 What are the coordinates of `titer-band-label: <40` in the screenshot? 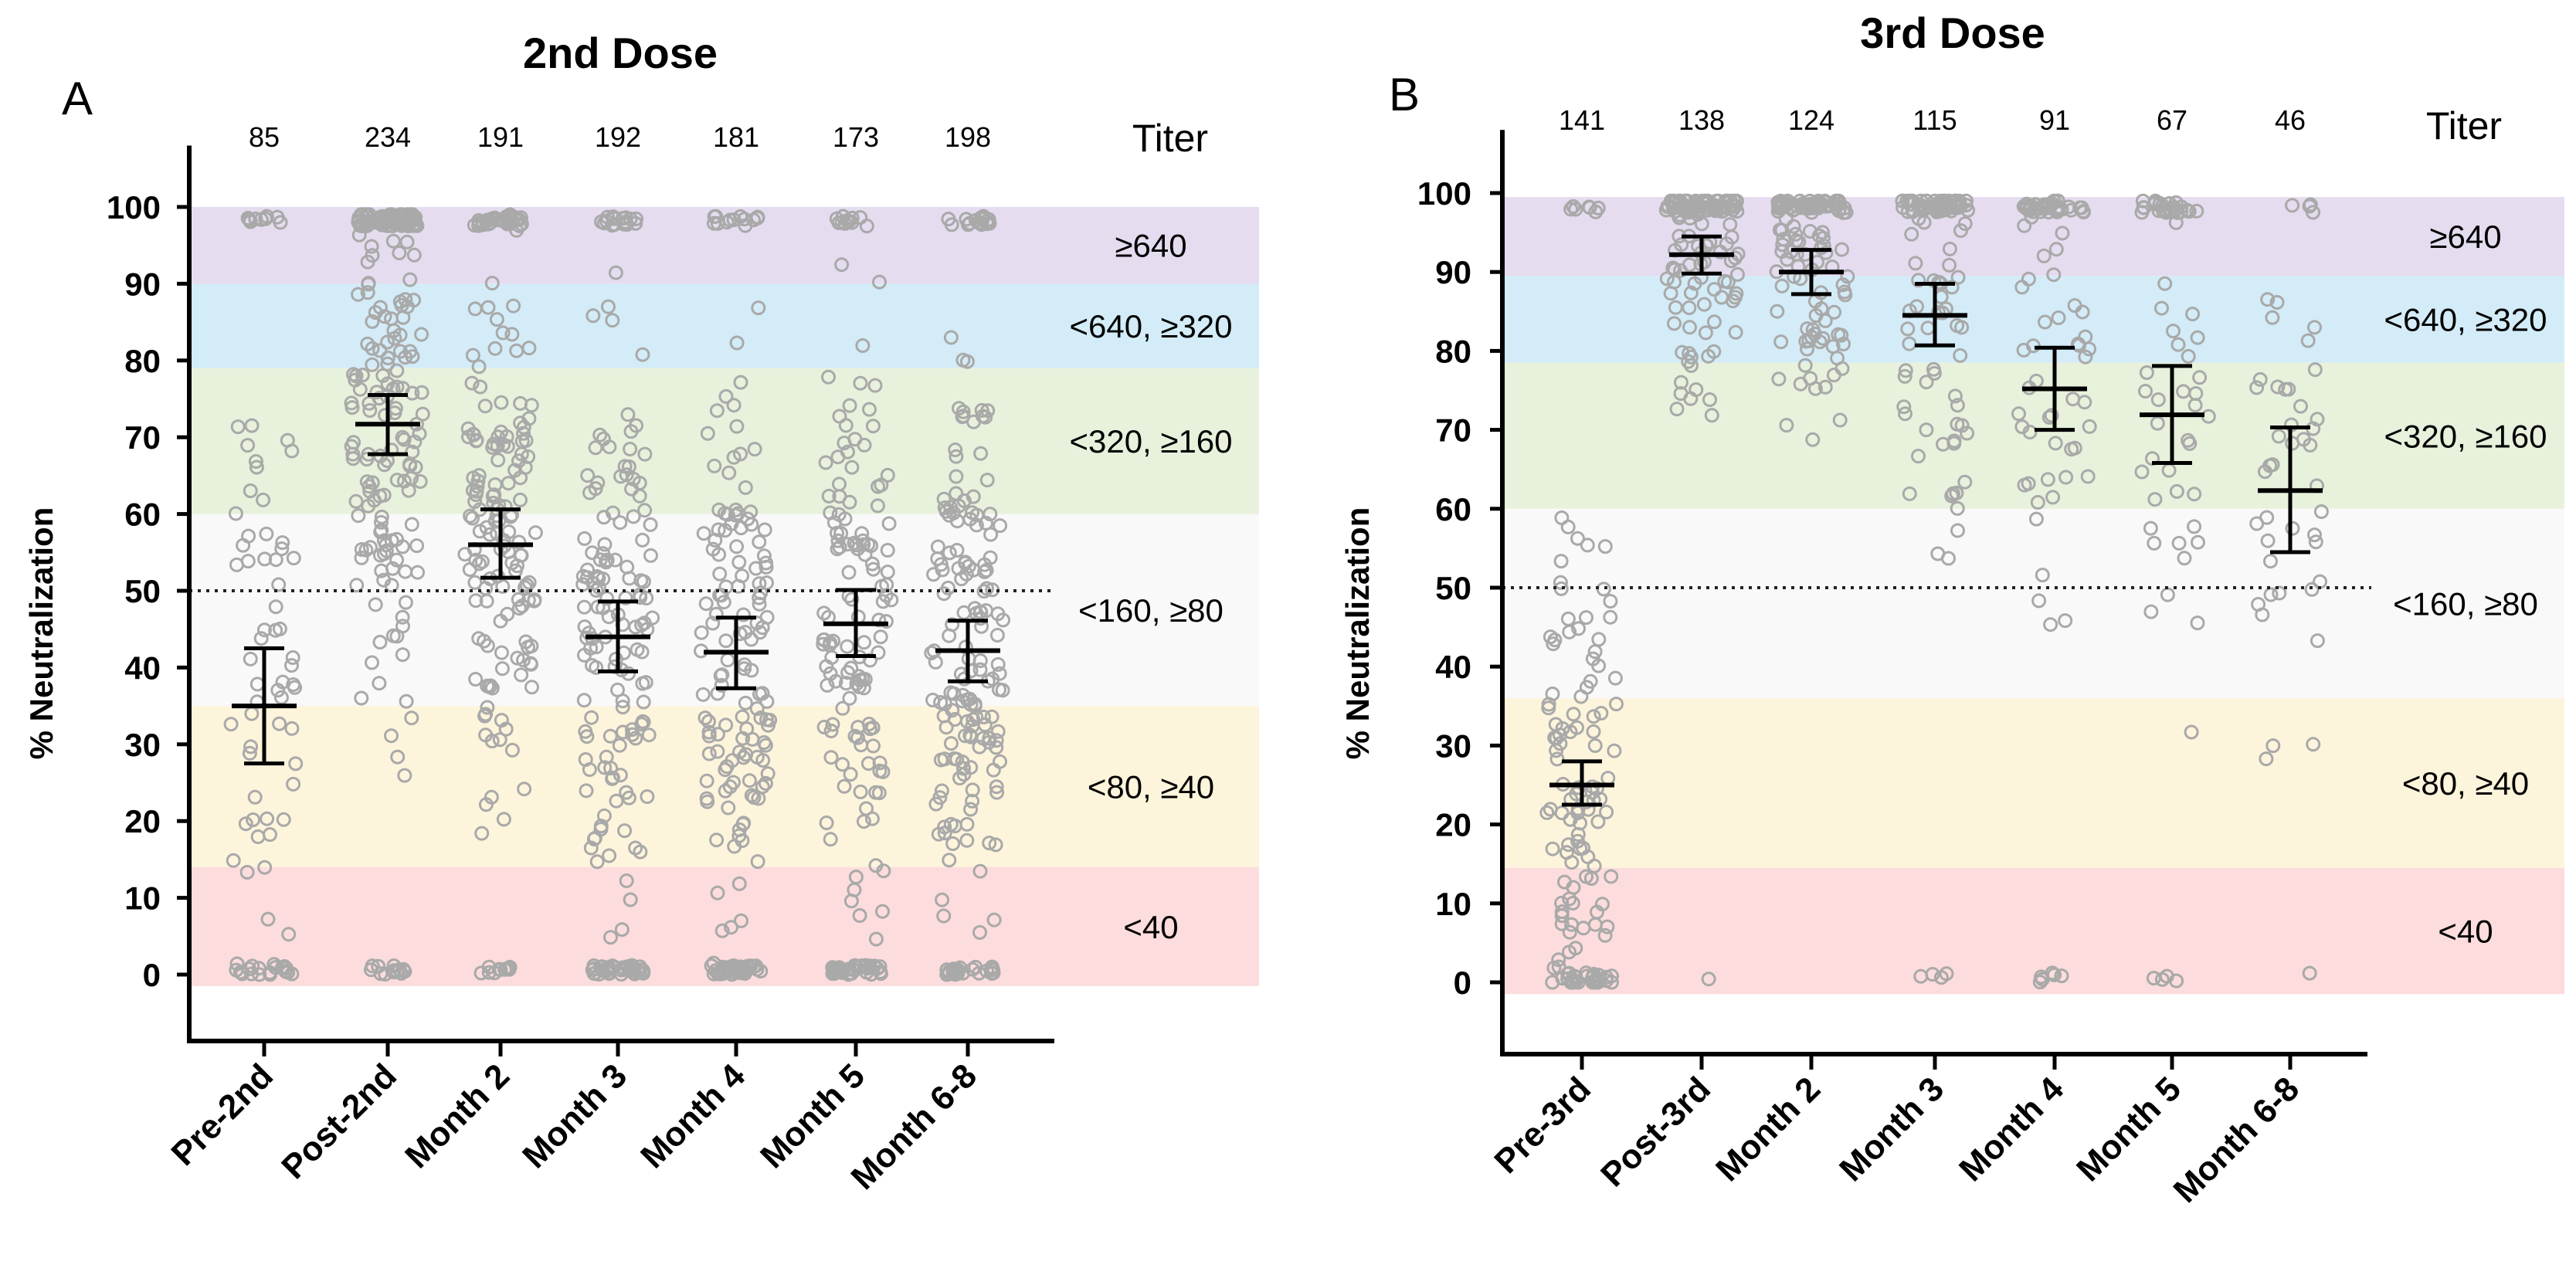 It's located at (2465, 932).